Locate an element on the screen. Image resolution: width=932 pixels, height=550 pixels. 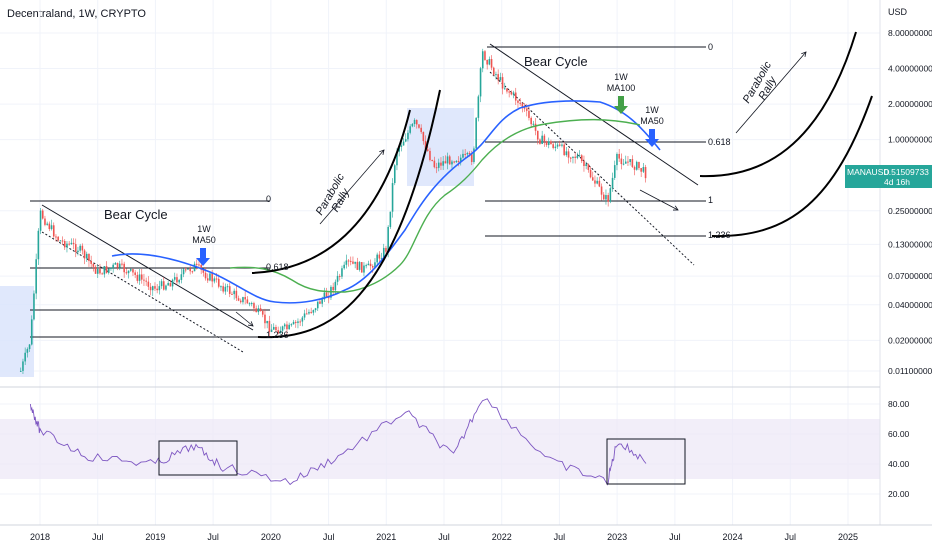
bear-cycle-label-2: Bear Cycle is located at coordinates (556, 61).